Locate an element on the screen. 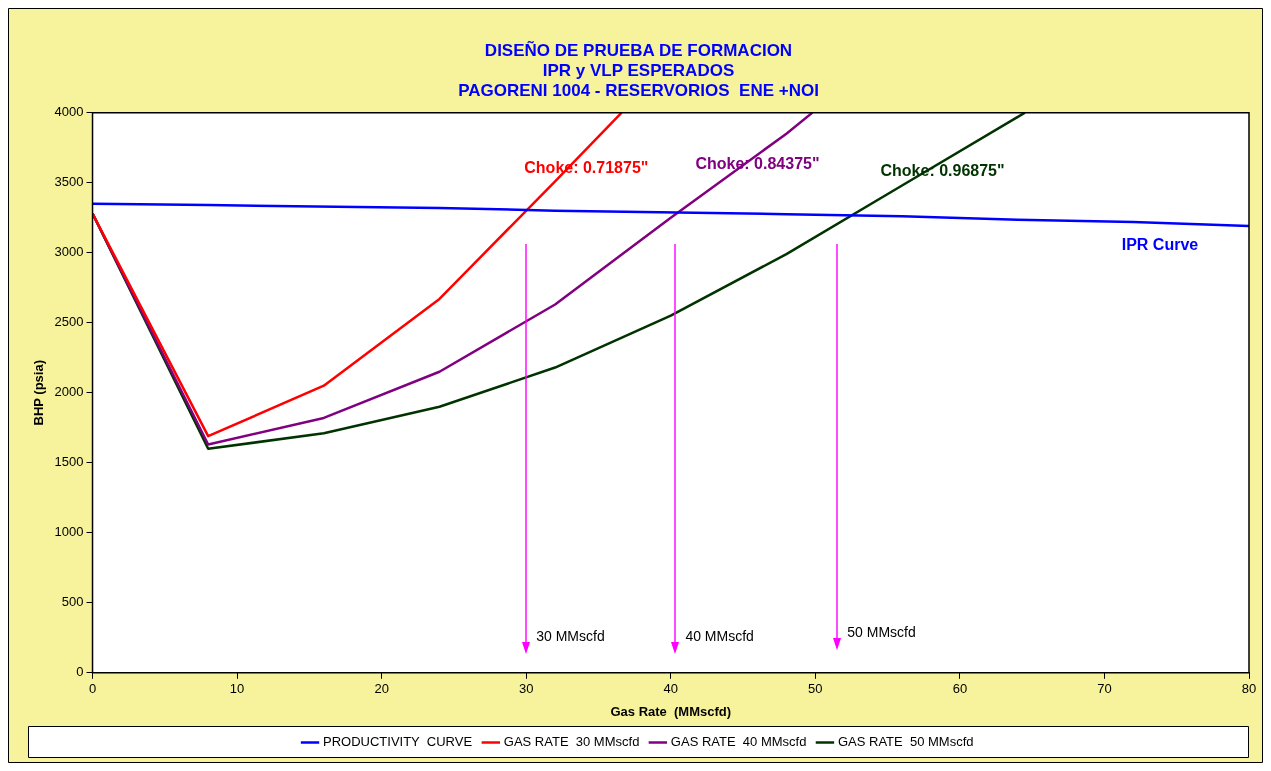 The image size is (1271, 771). legend-label: GAS RATE 50 MMscfd is located at coordinates (905, 742).